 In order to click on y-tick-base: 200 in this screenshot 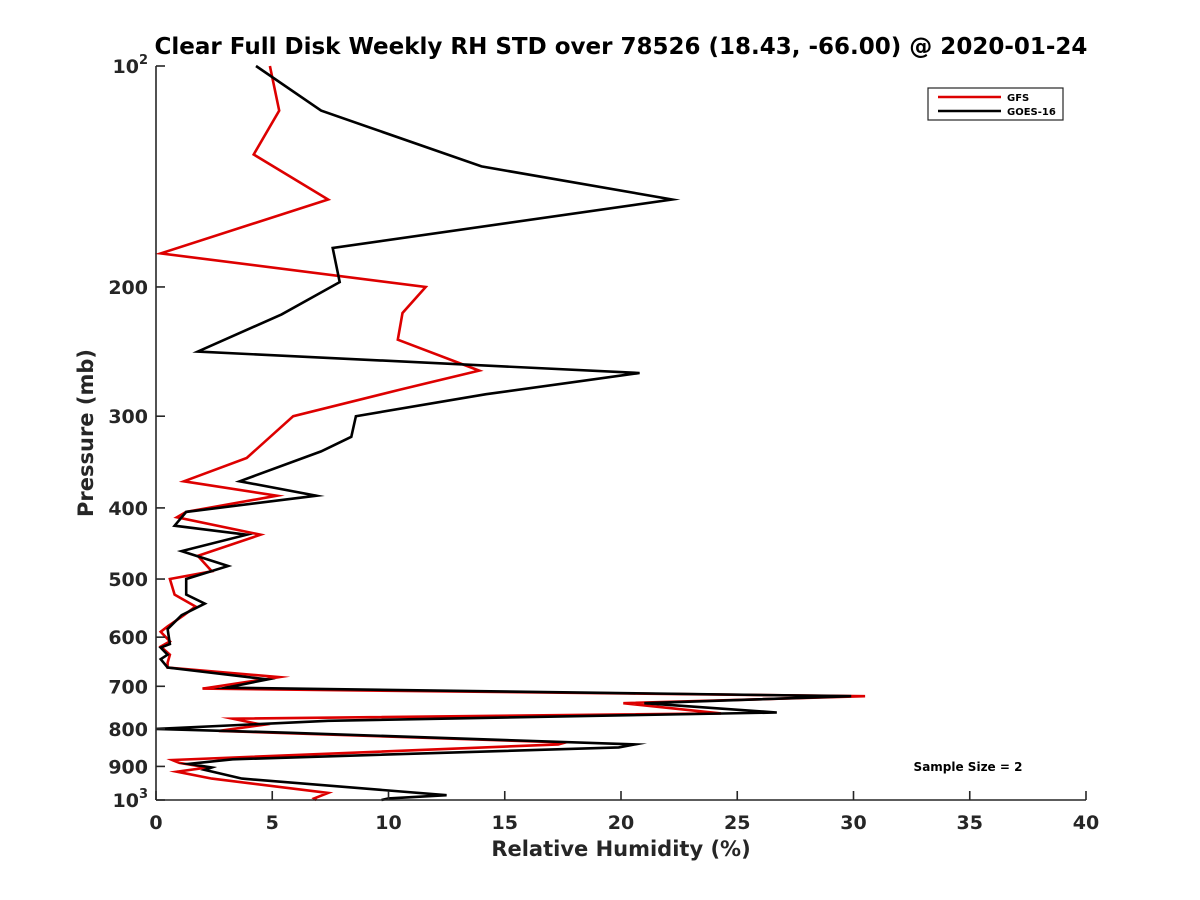, I will do `click(128, 288)`.